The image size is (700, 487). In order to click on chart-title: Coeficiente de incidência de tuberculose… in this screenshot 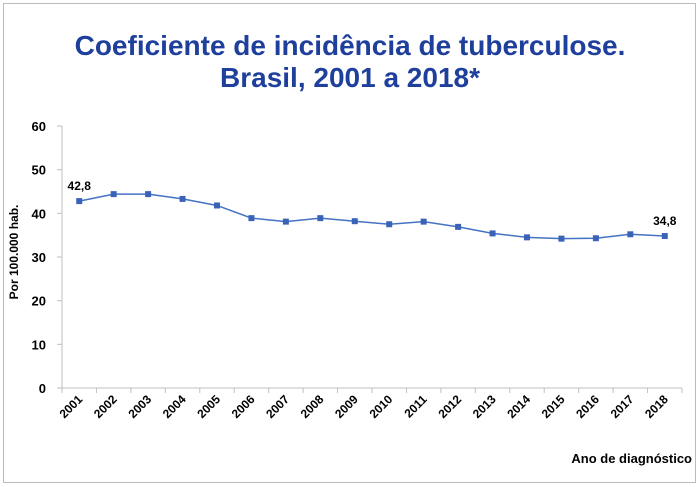, I will do `click(350, 45)`.